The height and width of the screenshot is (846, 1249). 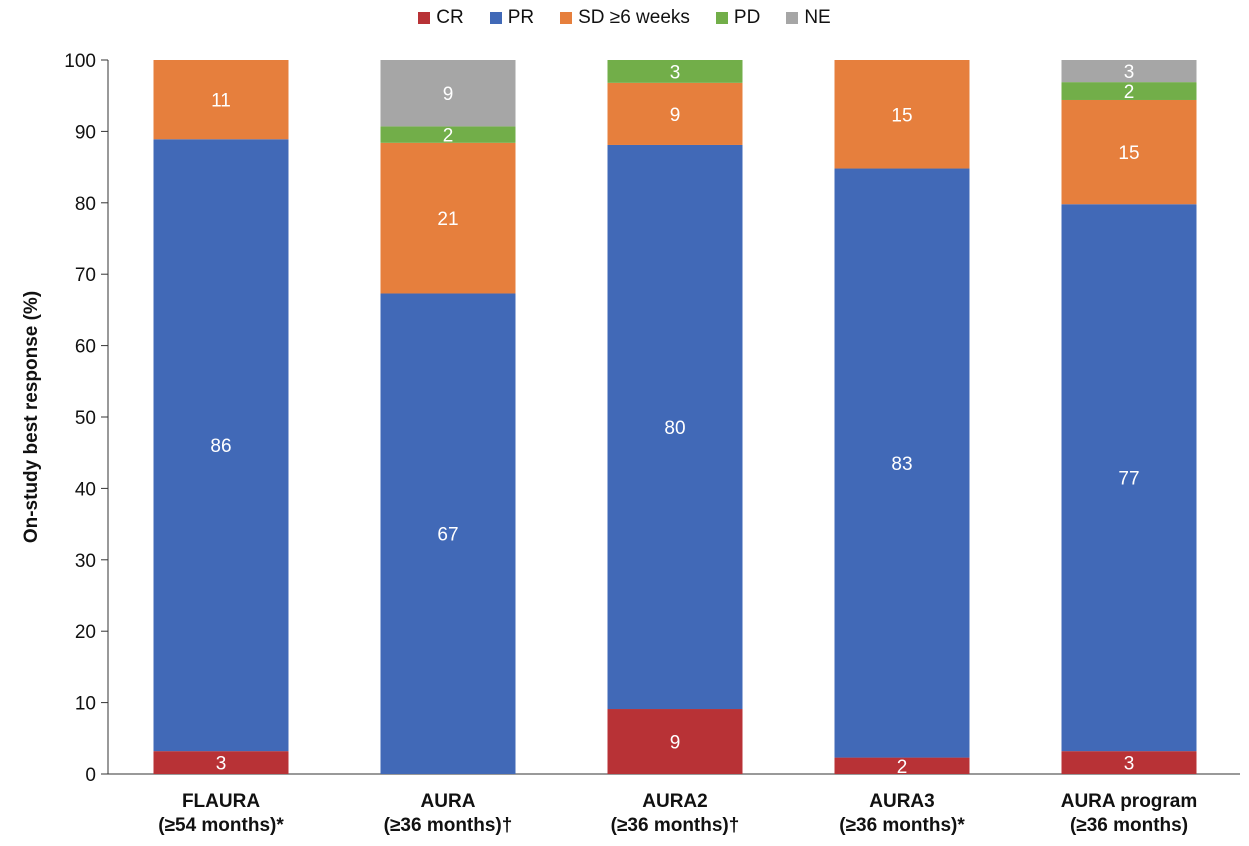 I want to click on y-tick-label: 30, so click(x=85, y=561).